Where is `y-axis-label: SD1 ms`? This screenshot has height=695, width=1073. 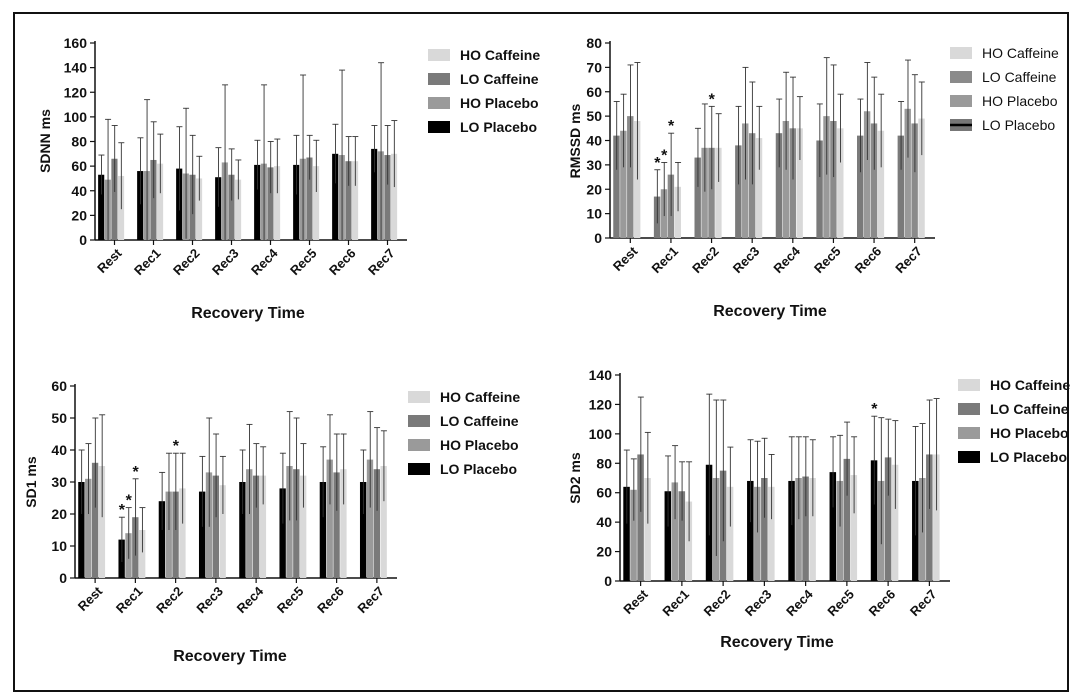
y-axis-label: SD1 ms is located at coordinates (31, 482).